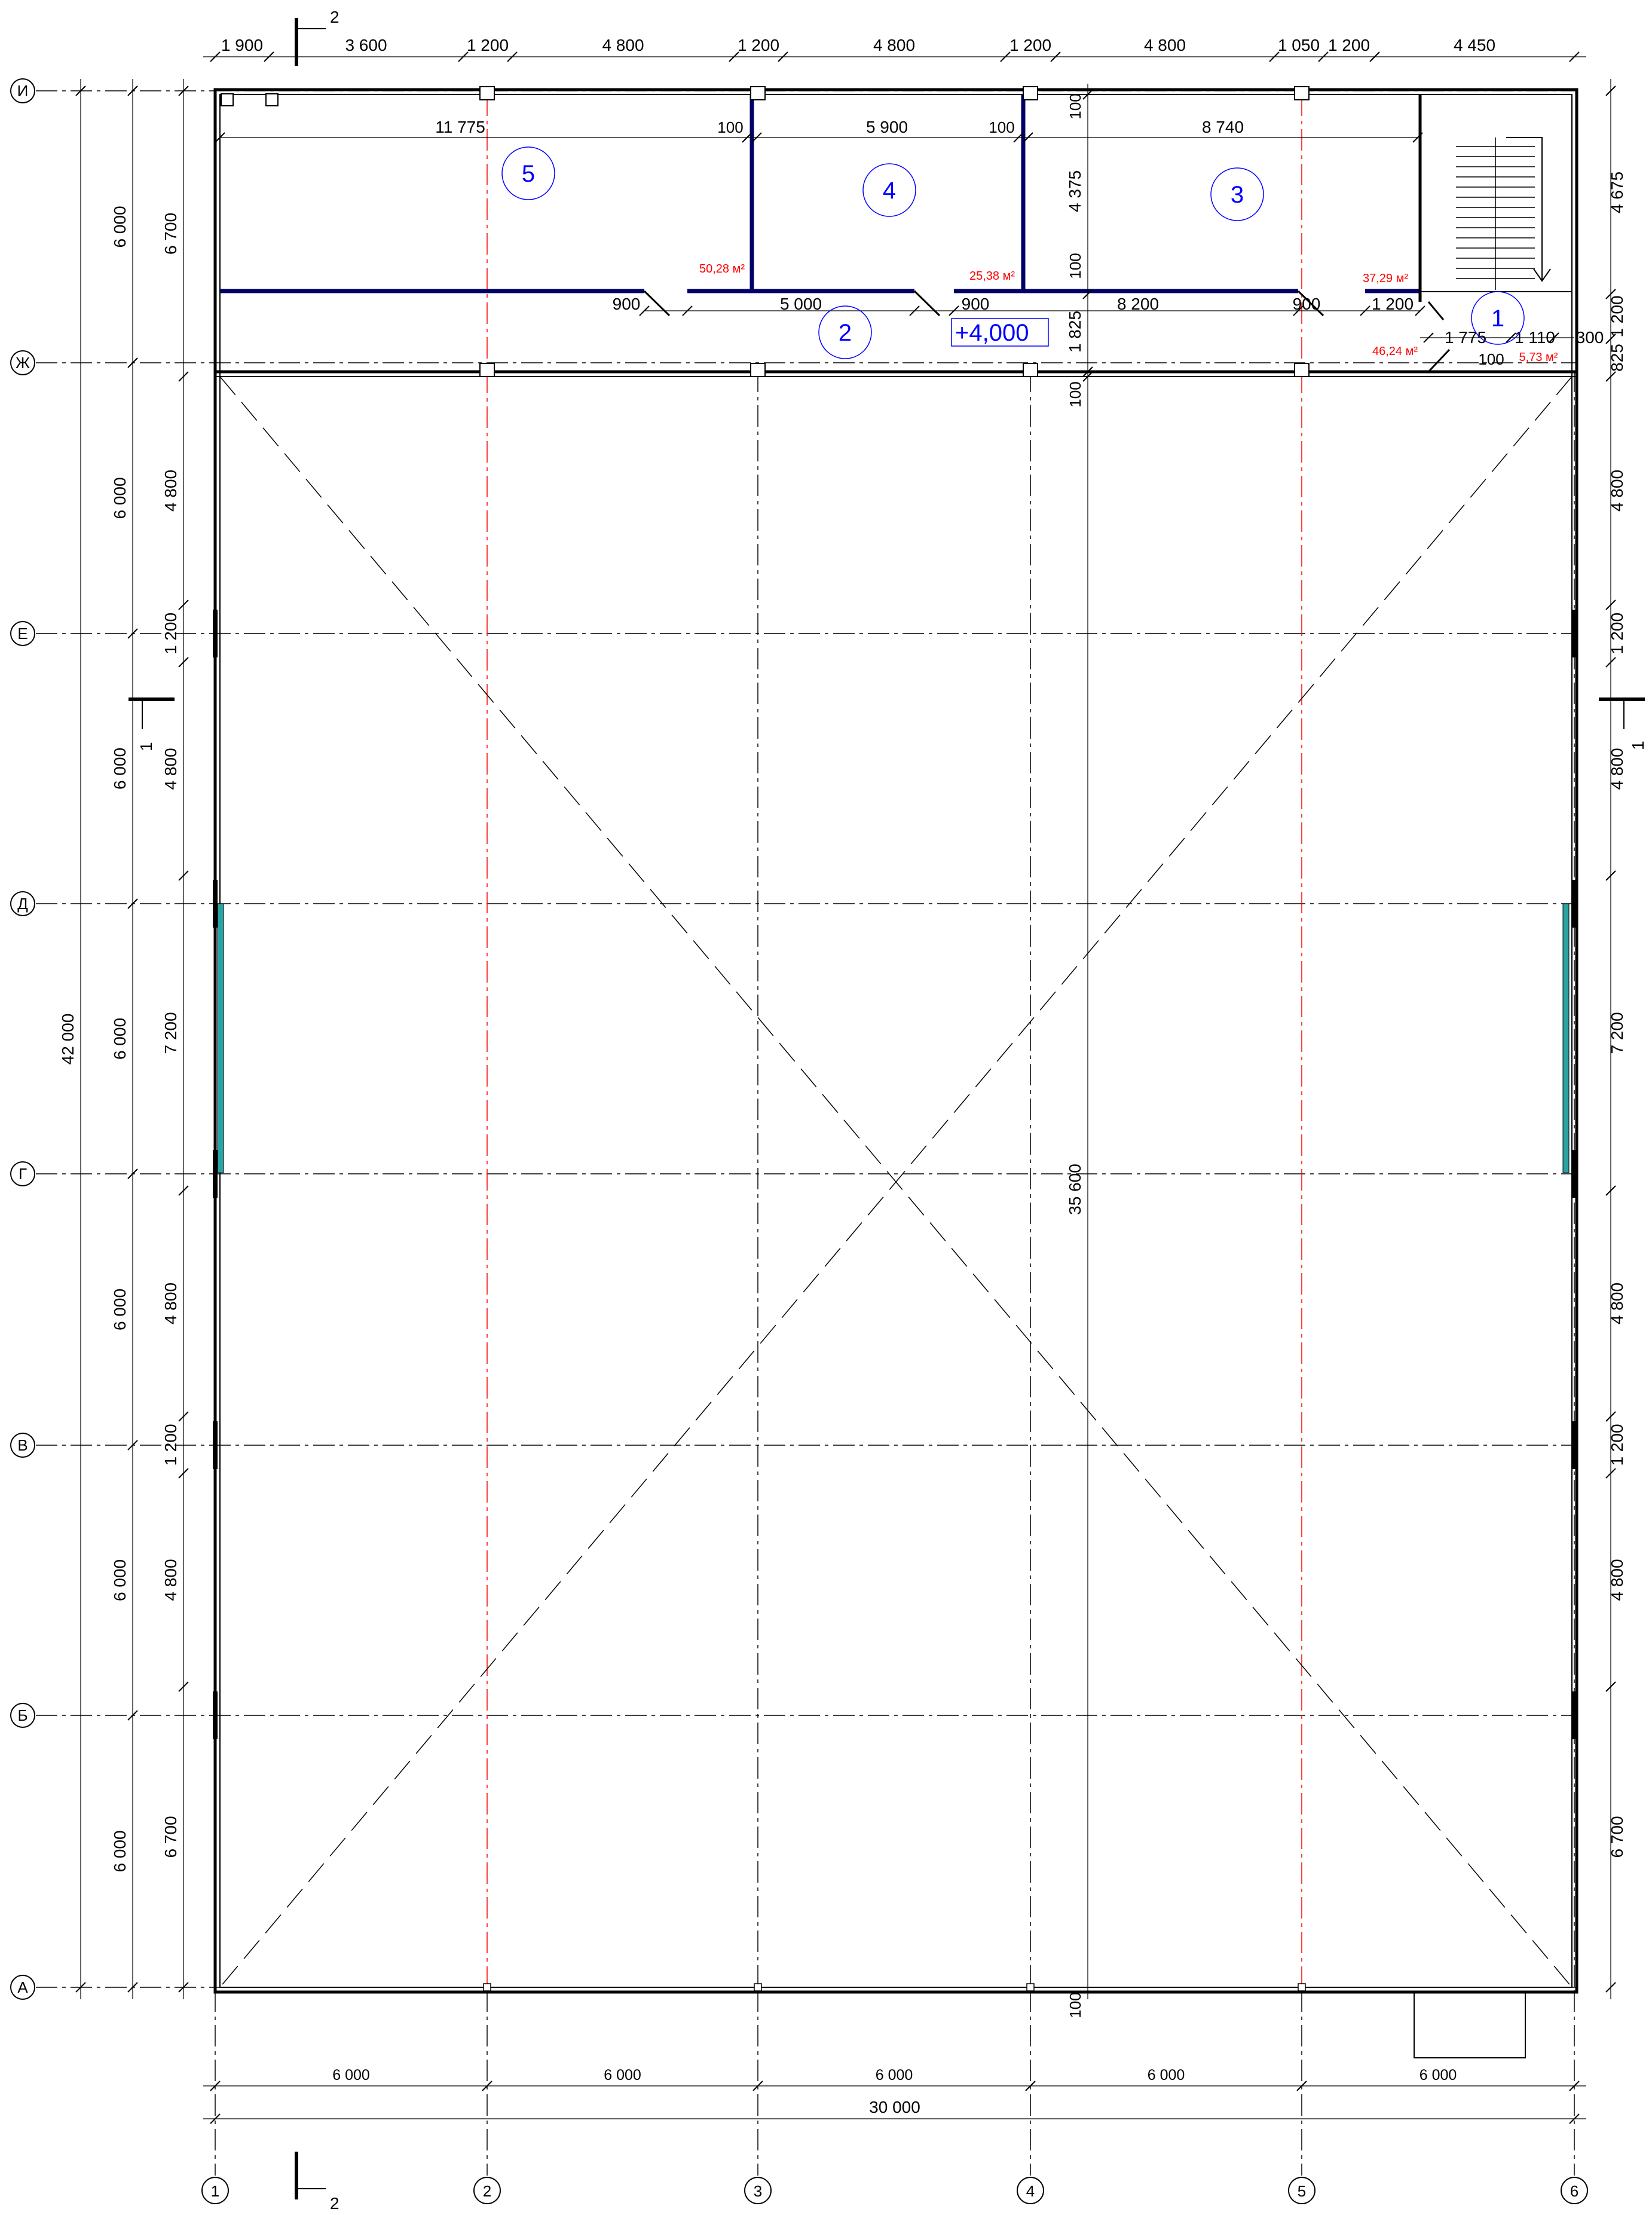 The width and height of the screenshot is (1652, 2215). What do you see at coordinates (801, 304) in the screenshot?
I see `corridor-width: 5 000` at bounding box center [801, 304].